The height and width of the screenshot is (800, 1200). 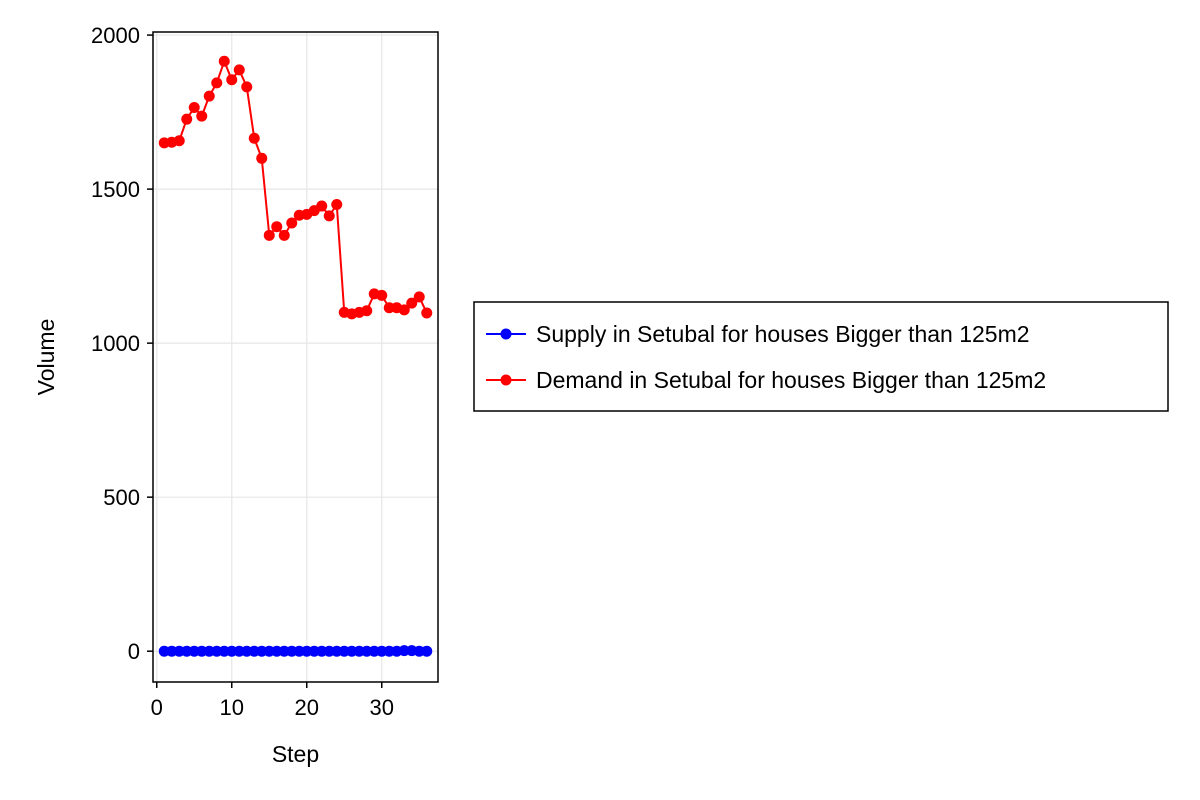 What do you see at coordinates (157, 707) in the screenshot?
I see `x-tick-label: 0` at bounding box center [157, 707].